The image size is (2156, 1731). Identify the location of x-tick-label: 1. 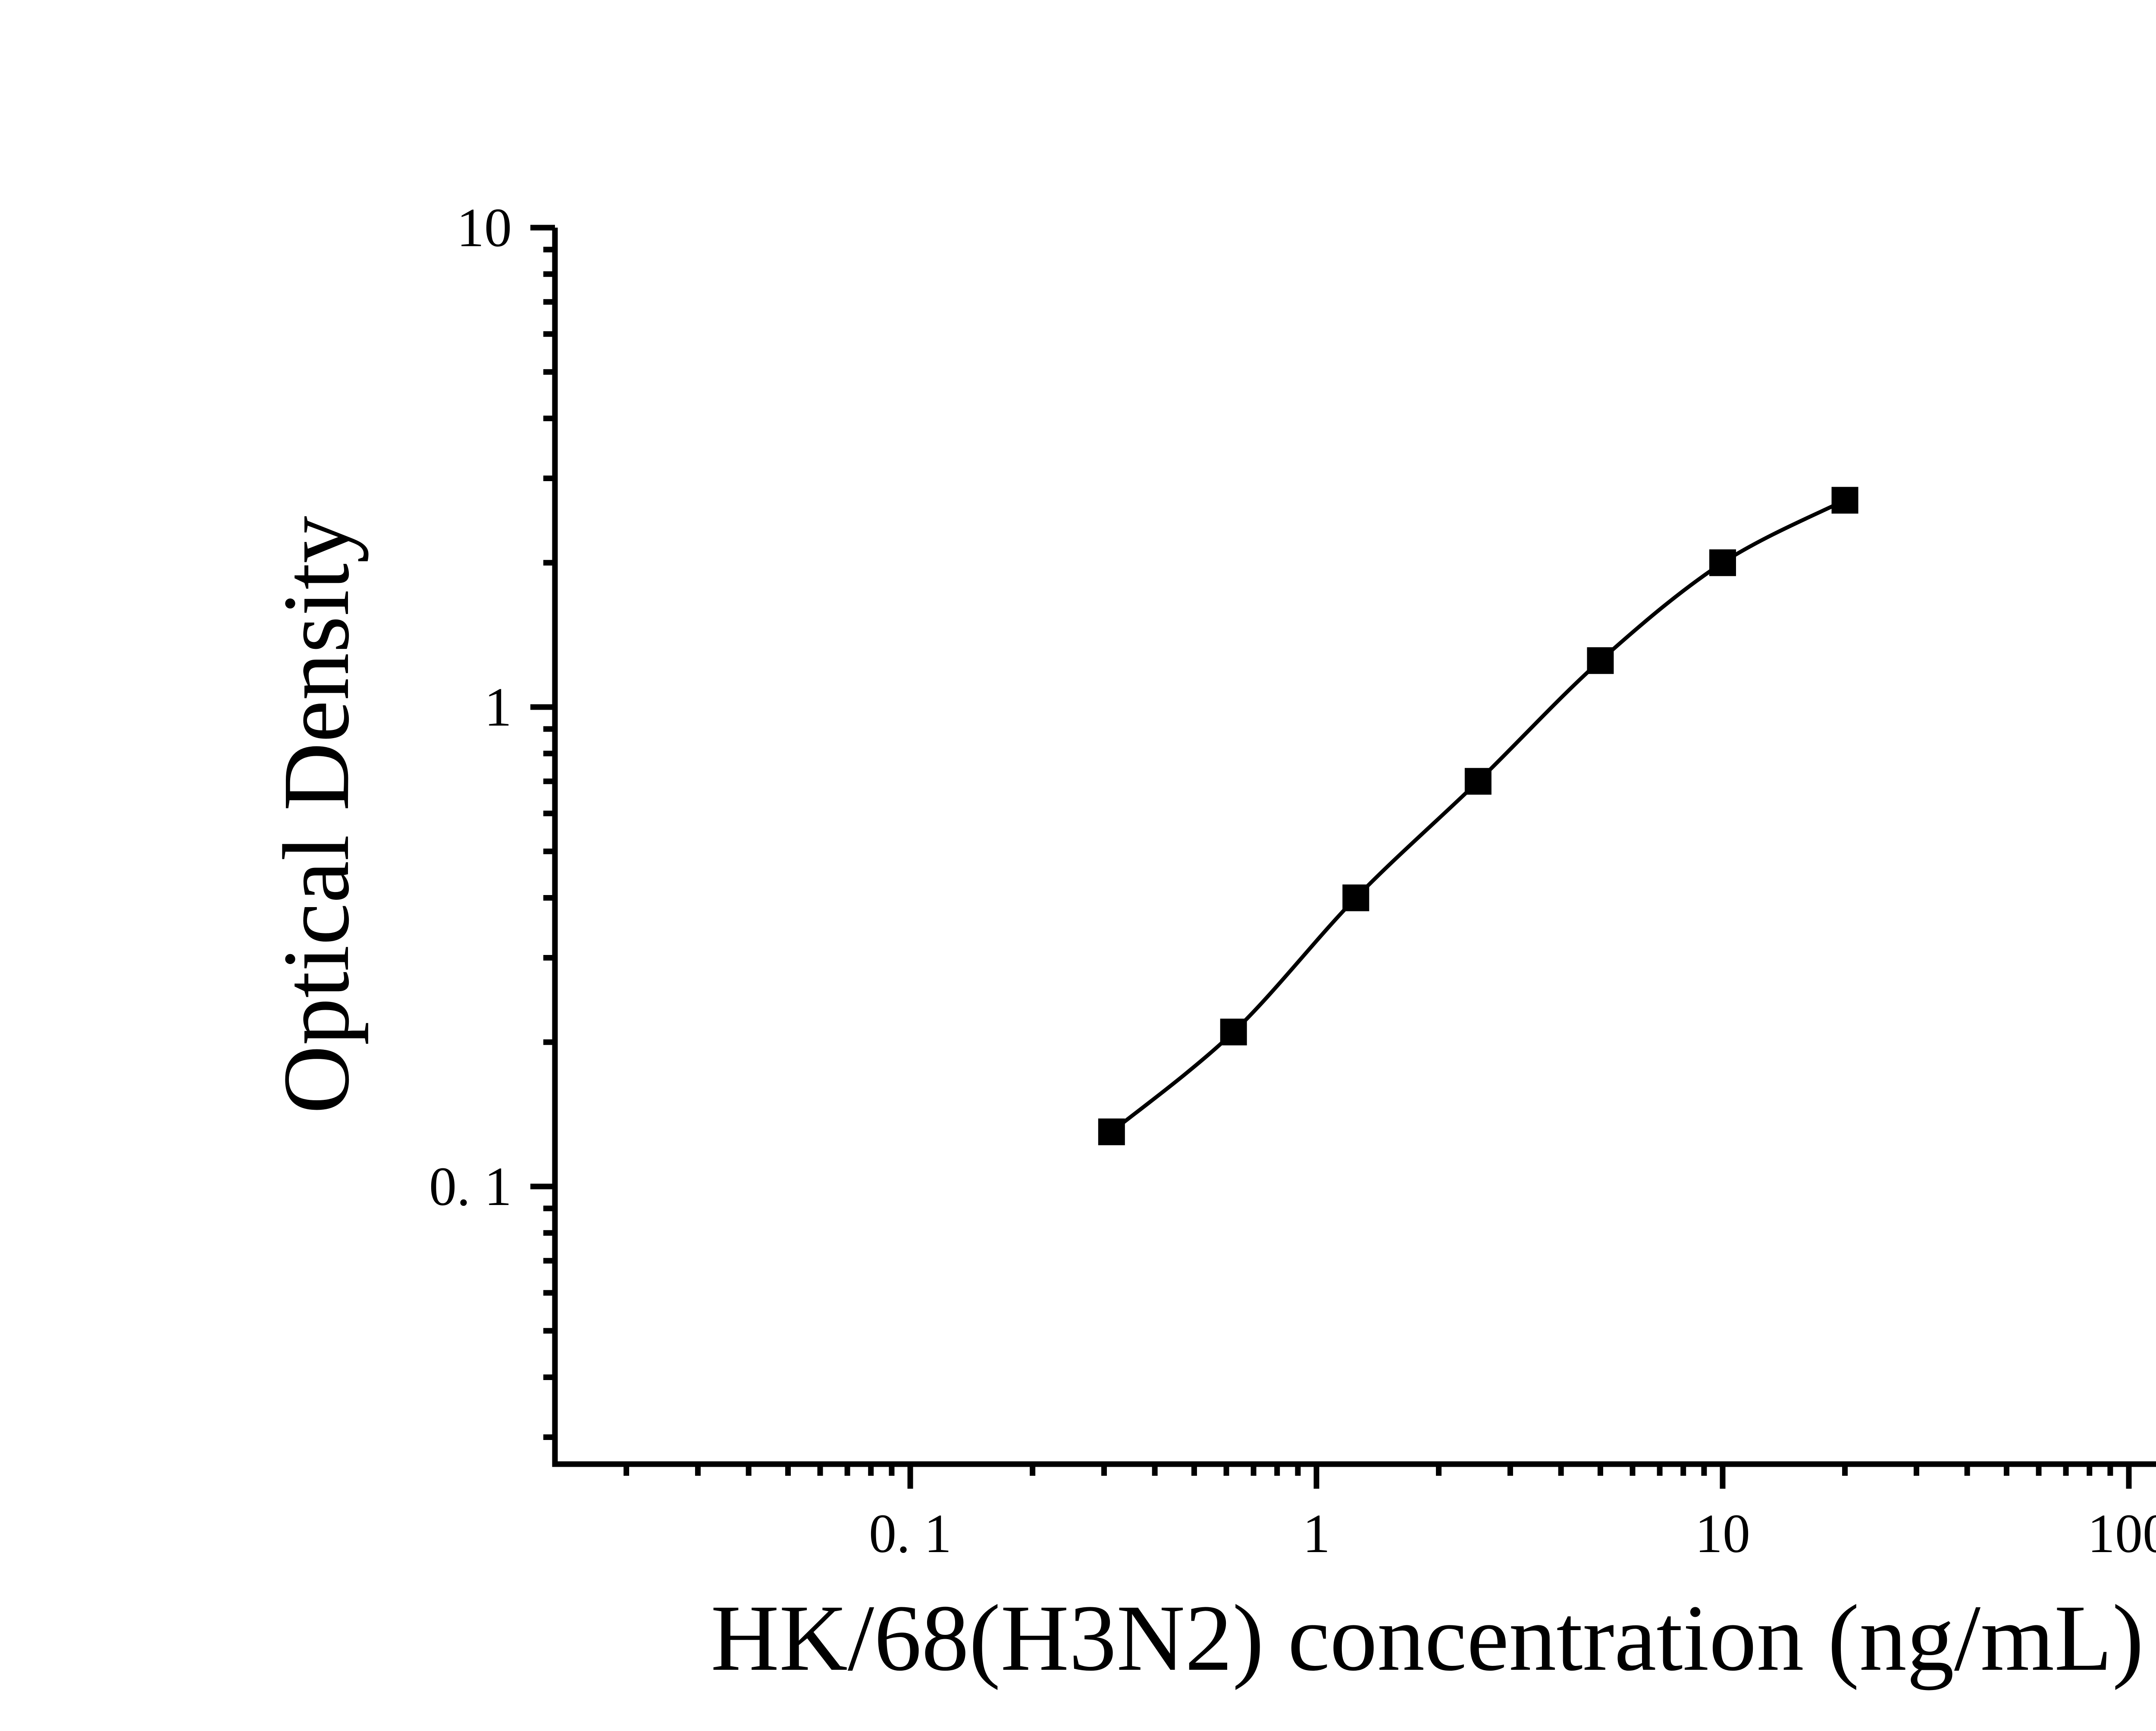
(1316, 1533).